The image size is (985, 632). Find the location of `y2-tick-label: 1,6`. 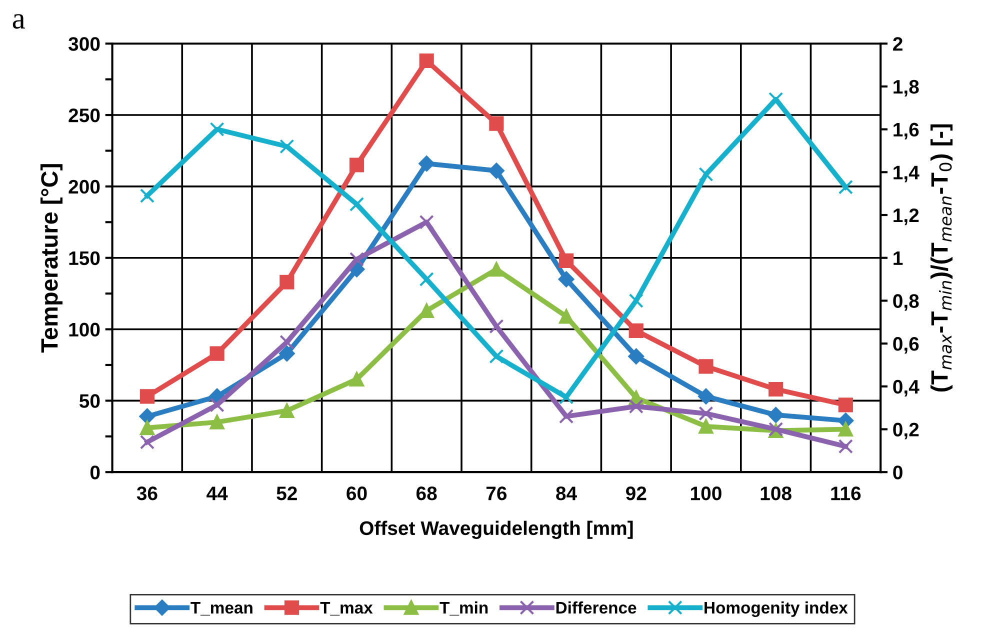

y2-tick-label: 1,6 is located at coordinates (906, 131).